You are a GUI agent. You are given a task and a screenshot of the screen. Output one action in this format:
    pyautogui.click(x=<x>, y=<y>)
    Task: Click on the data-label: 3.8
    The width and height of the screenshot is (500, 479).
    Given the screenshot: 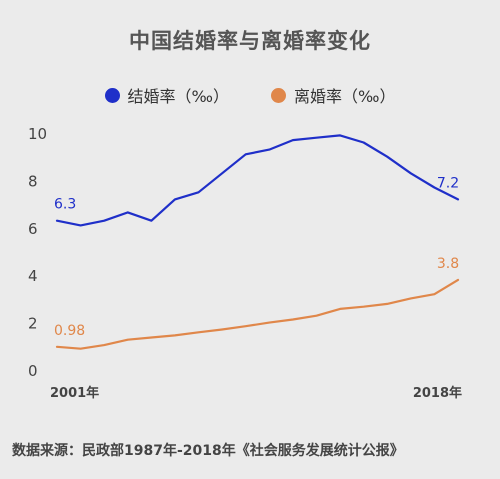 What is the action you would take?
    pyautogui.click(x=448, y=264)
    